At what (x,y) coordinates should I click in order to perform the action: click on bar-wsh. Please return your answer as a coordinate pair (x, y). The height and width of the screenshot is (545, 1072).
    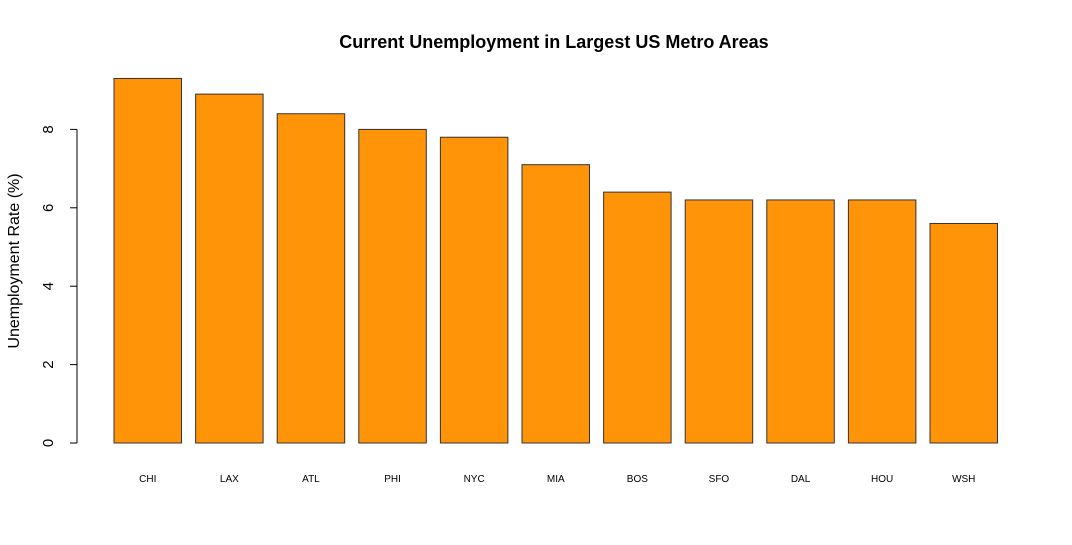
    Looking at the image, I should click on (963, 333).